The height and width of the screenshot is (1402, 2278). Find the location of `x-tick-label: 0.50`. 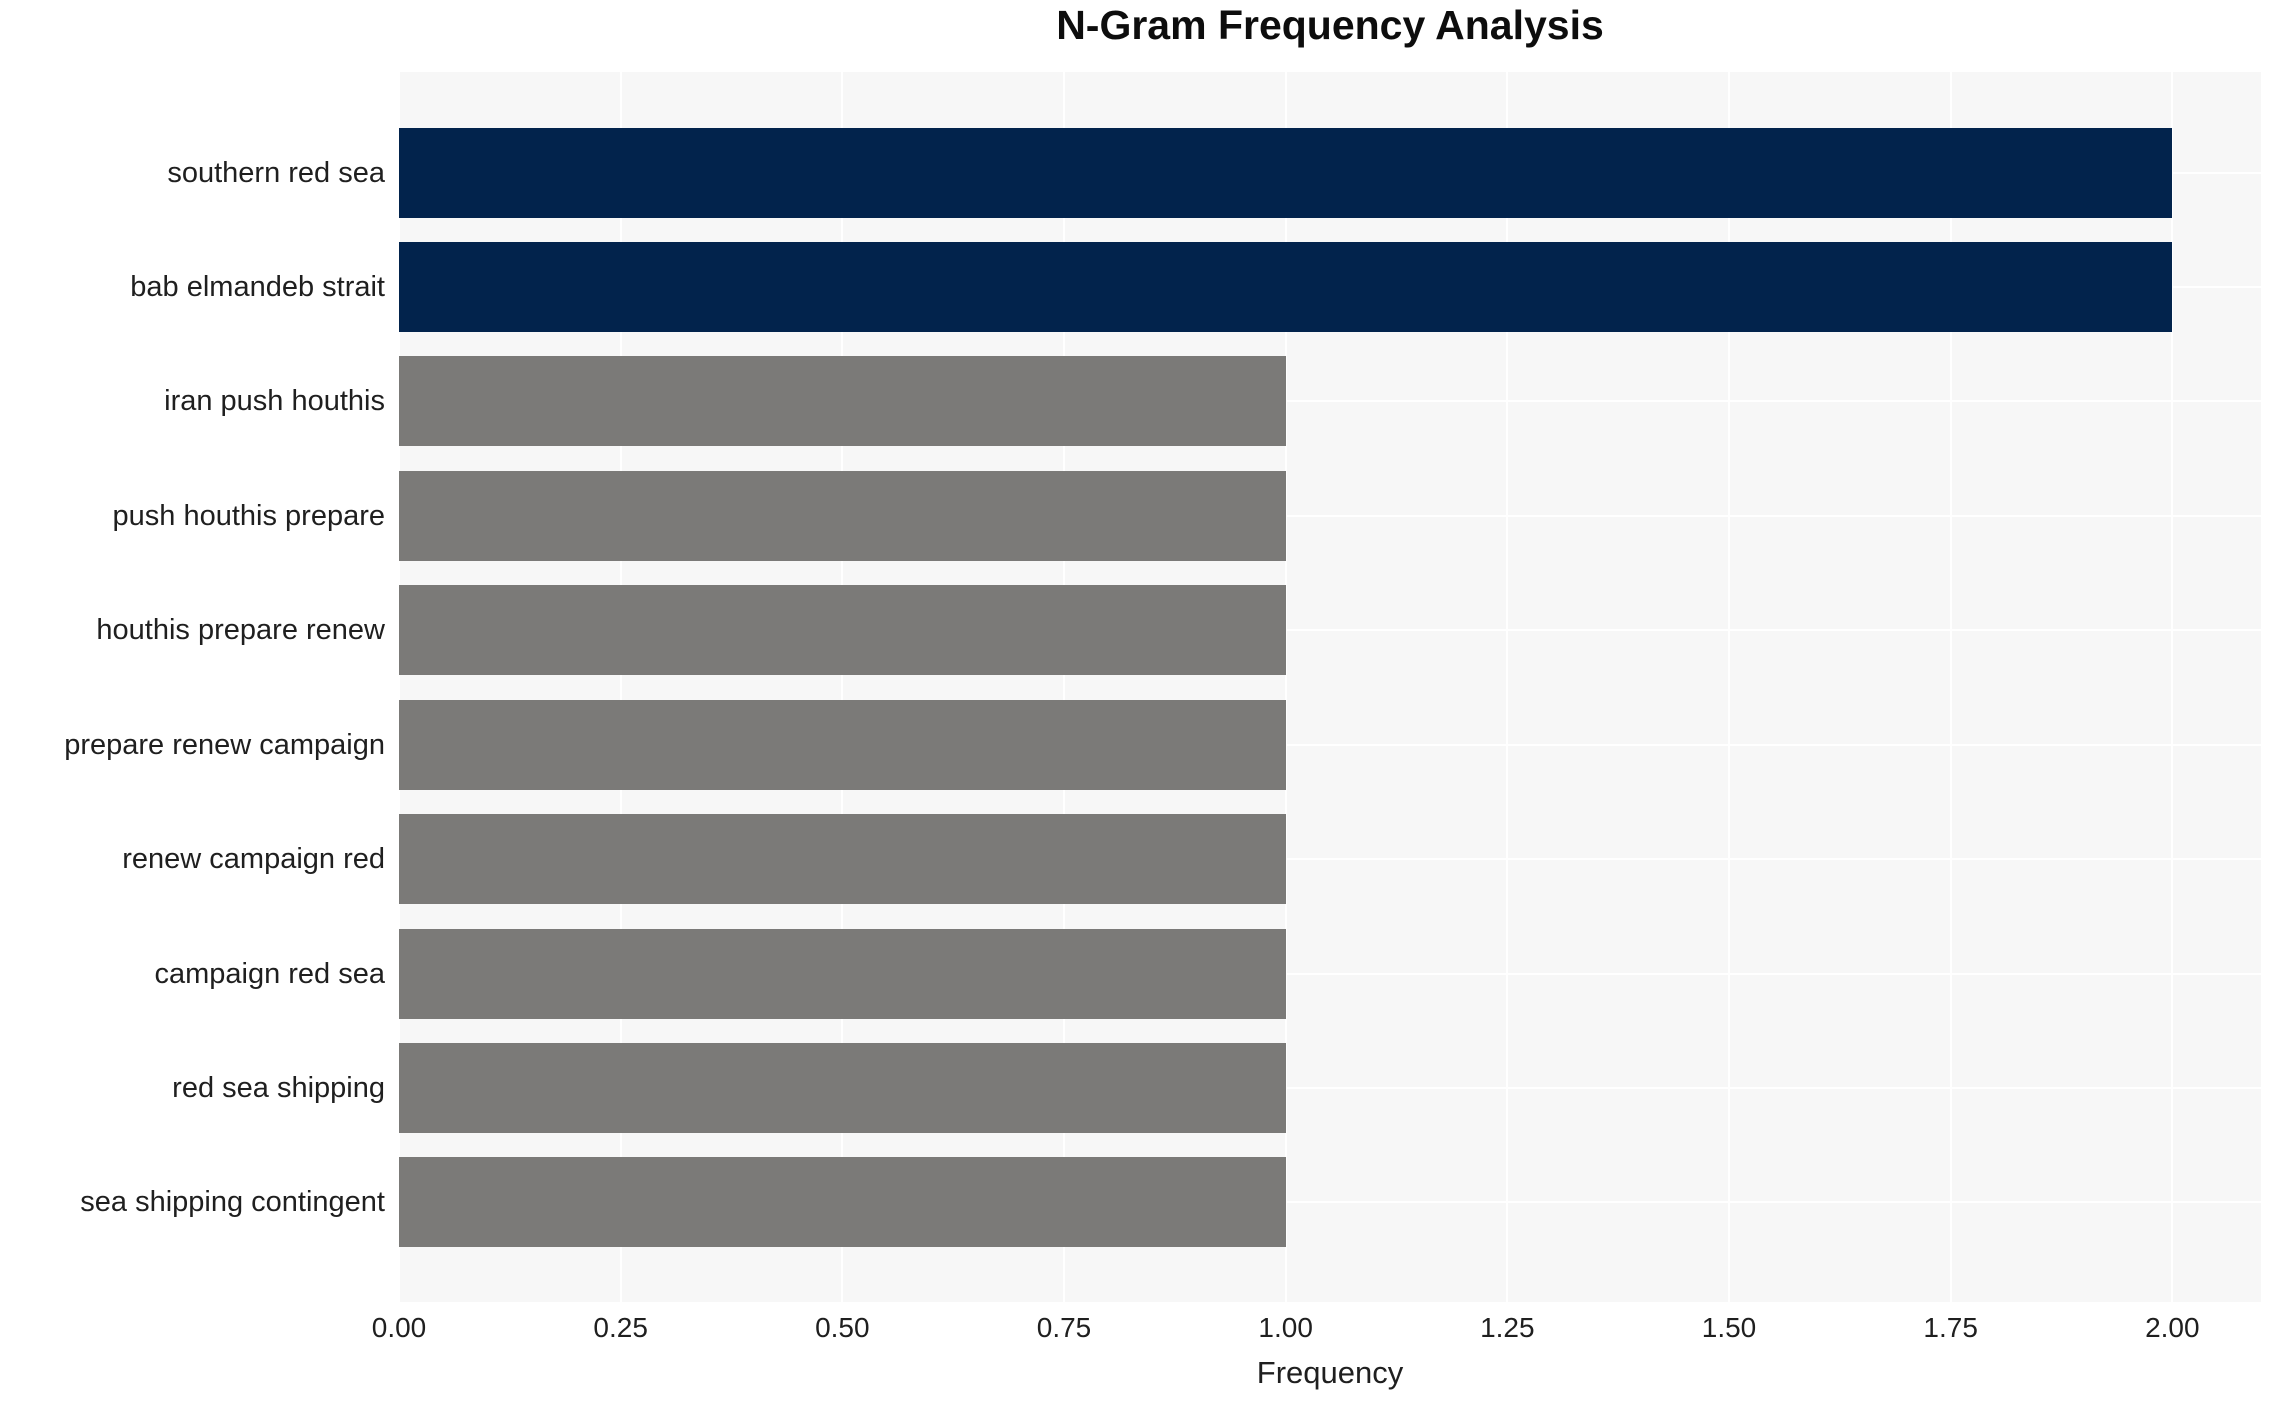

x-tick-label: 0.50 is located at coordinates (842, 1327).